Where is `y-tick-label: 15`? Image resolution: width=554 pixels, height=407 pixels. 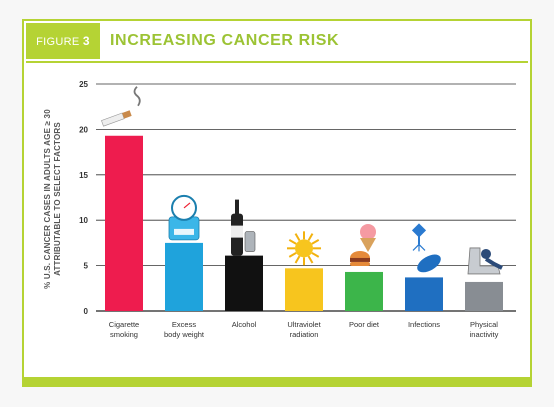
y-tick-label: 15 is located at coordinates (83, 175).